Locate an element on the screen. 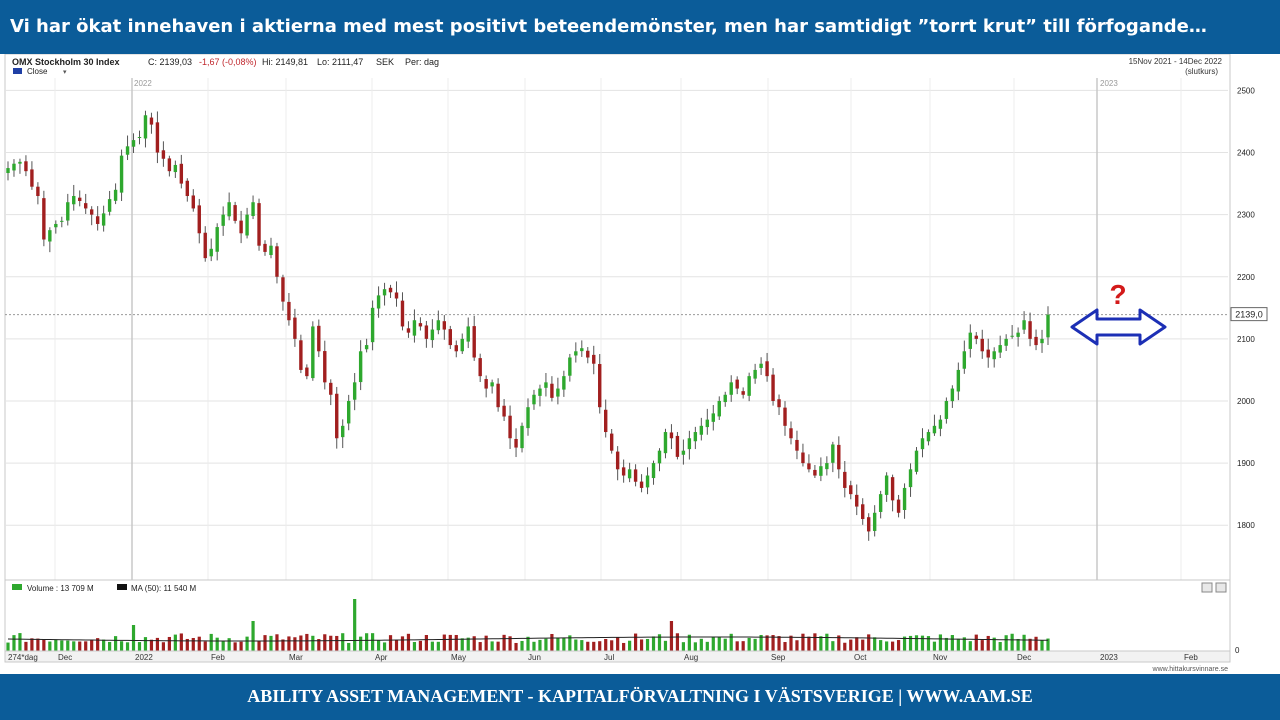 This screenshot has width=1280, height=720. price-type: (slutkurs) is located at coordinates (1201, 71).